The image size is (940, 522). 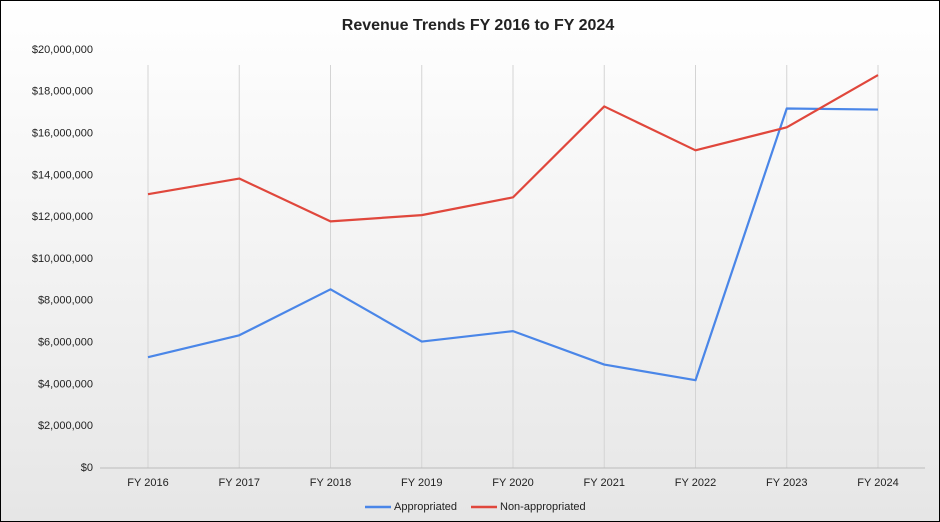 What do you see at coordinates (543, 507) in the screenshot?
I see `legend-label: Non-appropriated` at bounding box center [543, 507].